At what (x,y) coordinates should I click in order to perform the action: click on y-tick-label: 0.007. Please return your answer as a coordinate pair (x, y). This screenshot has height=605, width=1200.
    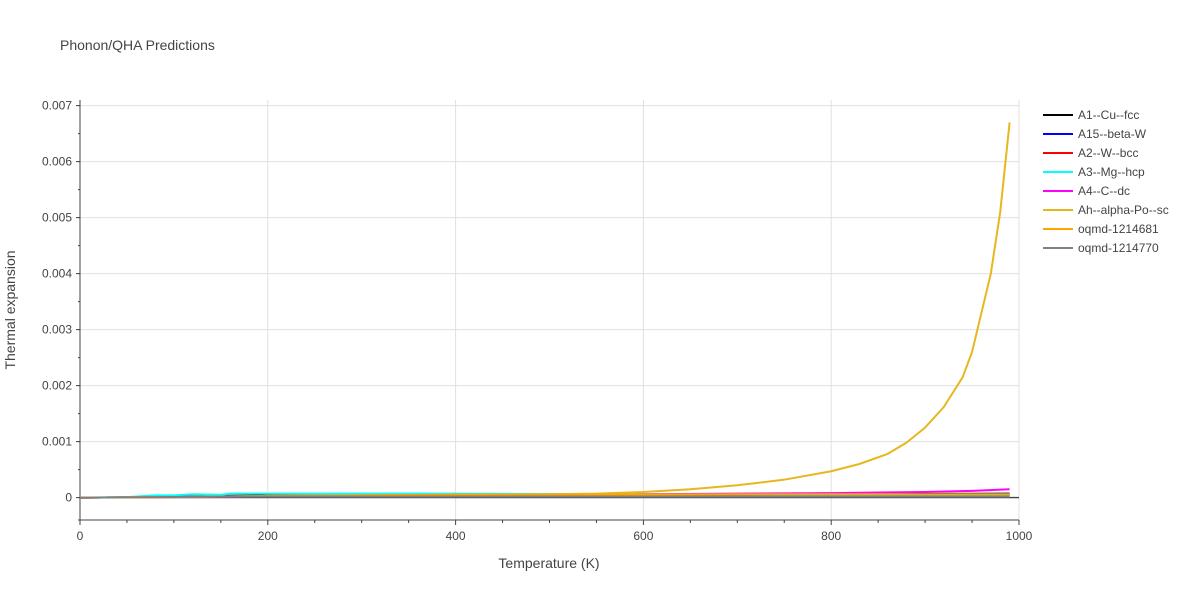
    Looking at the image, I should click on (57, 106).